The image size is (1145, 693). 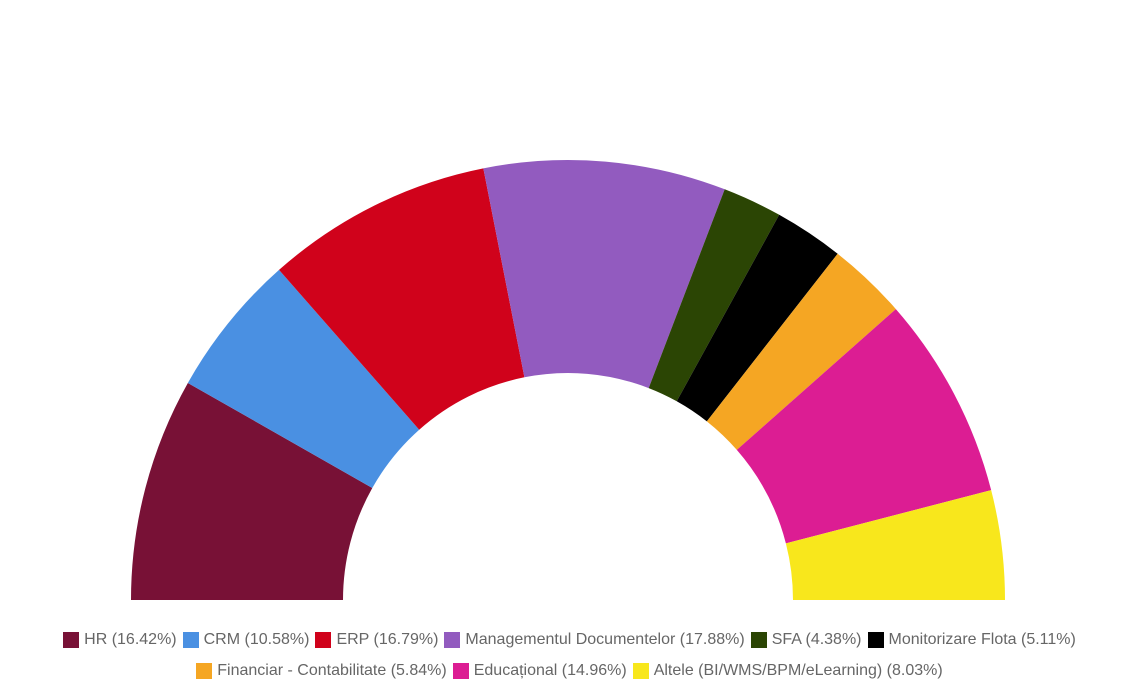 What do you see at coordinates (605, 639) in the screenshot?
I see `legend-label: Managementul Documentelor (17.88%)` at bounding box center [605, 639].